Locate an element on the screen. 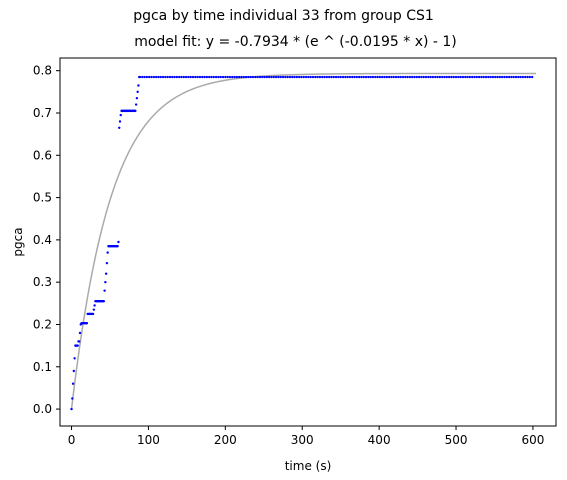 This screenshot has height=480, width=567. x-tick-label: 300 is located at coordinates (302, 440).